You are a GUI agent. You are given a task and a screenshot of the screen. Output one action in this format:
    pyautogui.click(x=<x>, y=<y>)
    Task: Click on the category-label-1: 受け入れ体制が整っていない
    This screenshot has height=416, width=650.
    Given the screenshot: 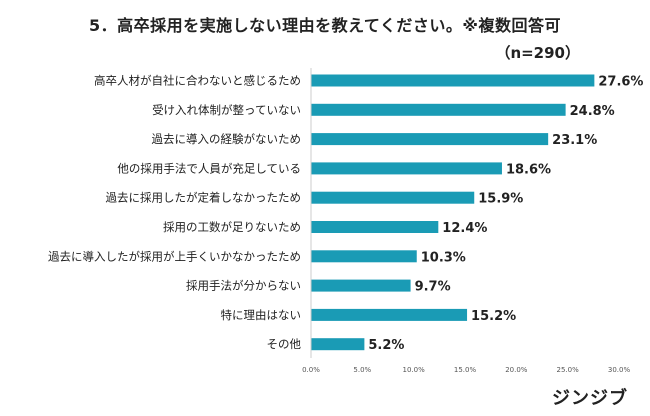 What is the action you would take?
    pyautogui.click(x=226, y=110)
    